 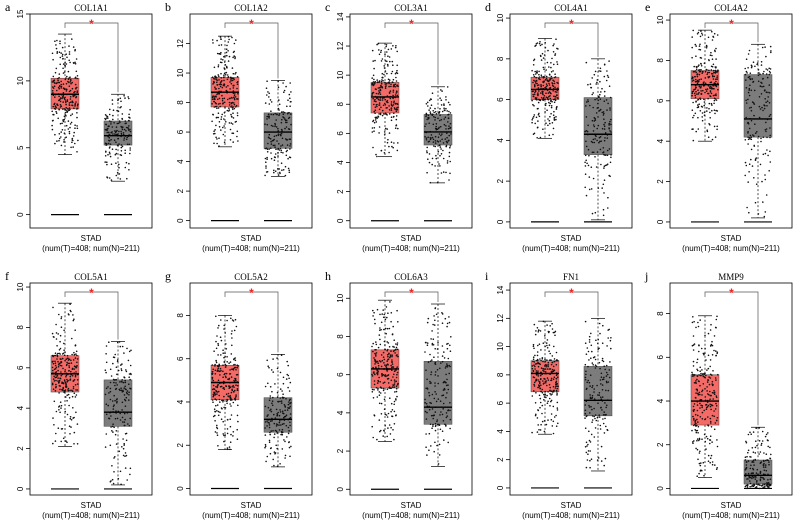 I want to click on x-axis-label: STAD, so click(x=91, y=238).